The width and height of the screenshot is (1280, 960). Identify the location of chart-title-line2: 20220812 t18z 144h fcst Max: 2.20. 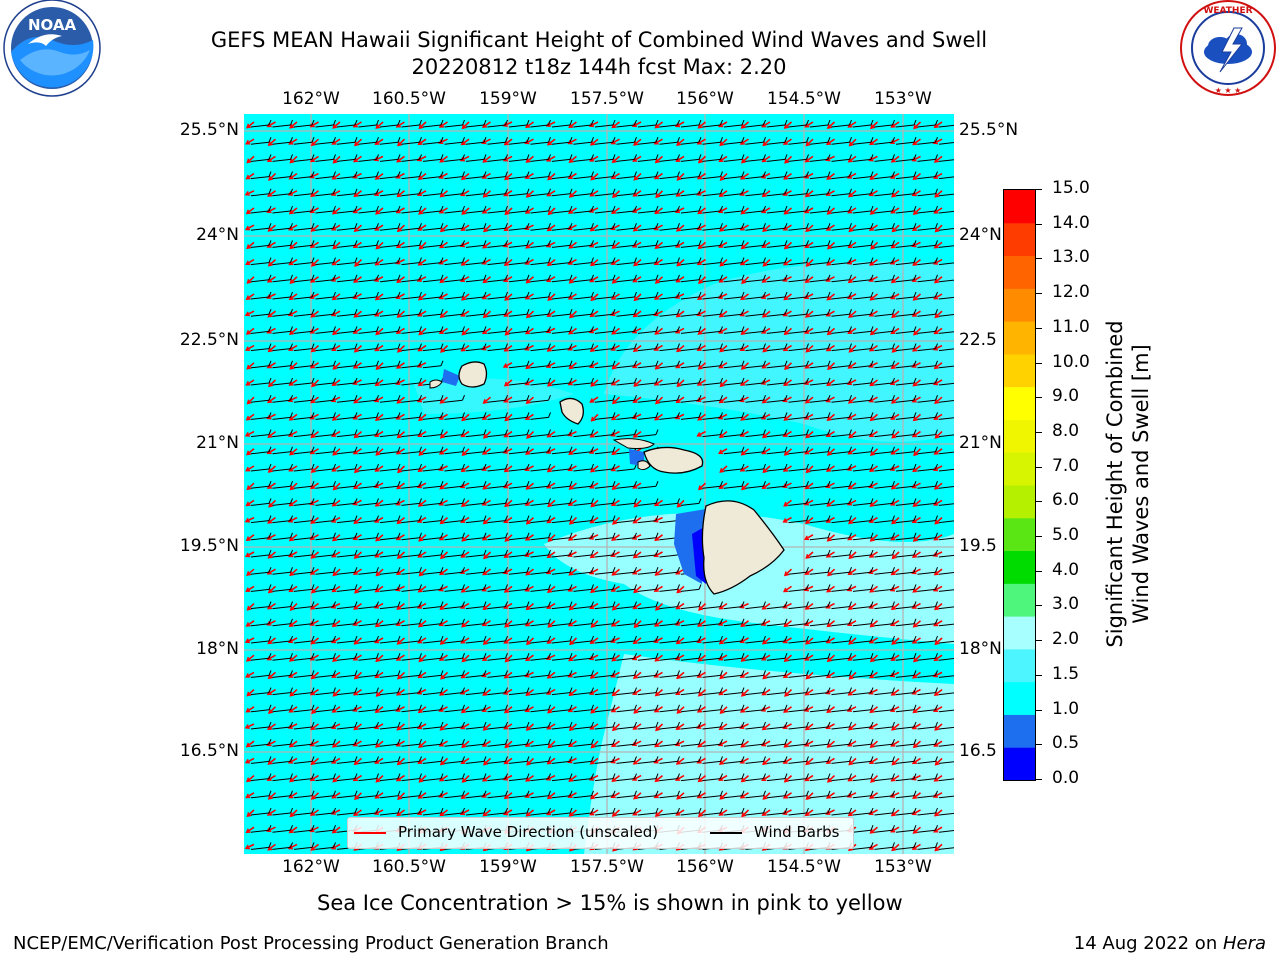
(599, 67).